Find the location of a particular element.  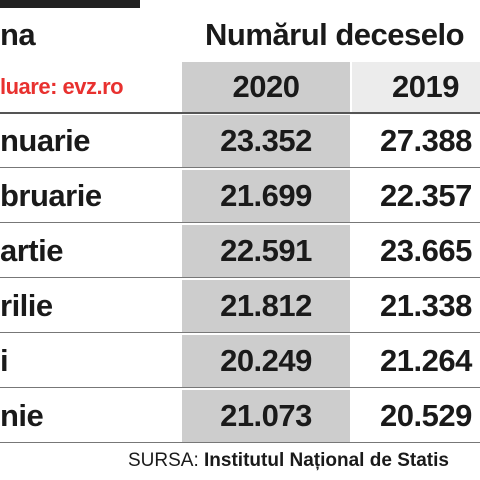

value-2019: 21.264 is located at coordinates (426, 360).